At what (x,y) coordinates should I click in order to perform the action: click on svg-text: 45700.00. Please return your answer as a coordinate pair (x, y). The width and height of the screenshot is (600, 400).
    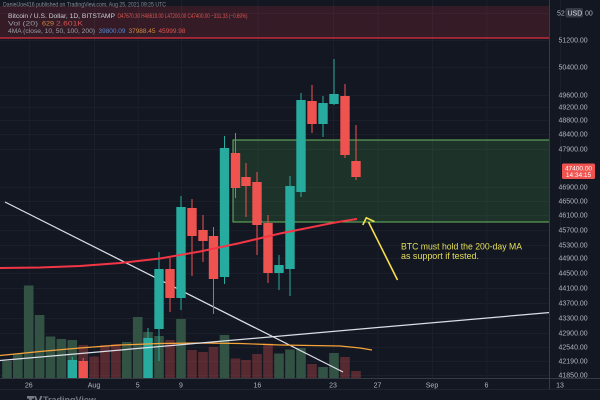
    Looking at the image, I should click on (573, 231).